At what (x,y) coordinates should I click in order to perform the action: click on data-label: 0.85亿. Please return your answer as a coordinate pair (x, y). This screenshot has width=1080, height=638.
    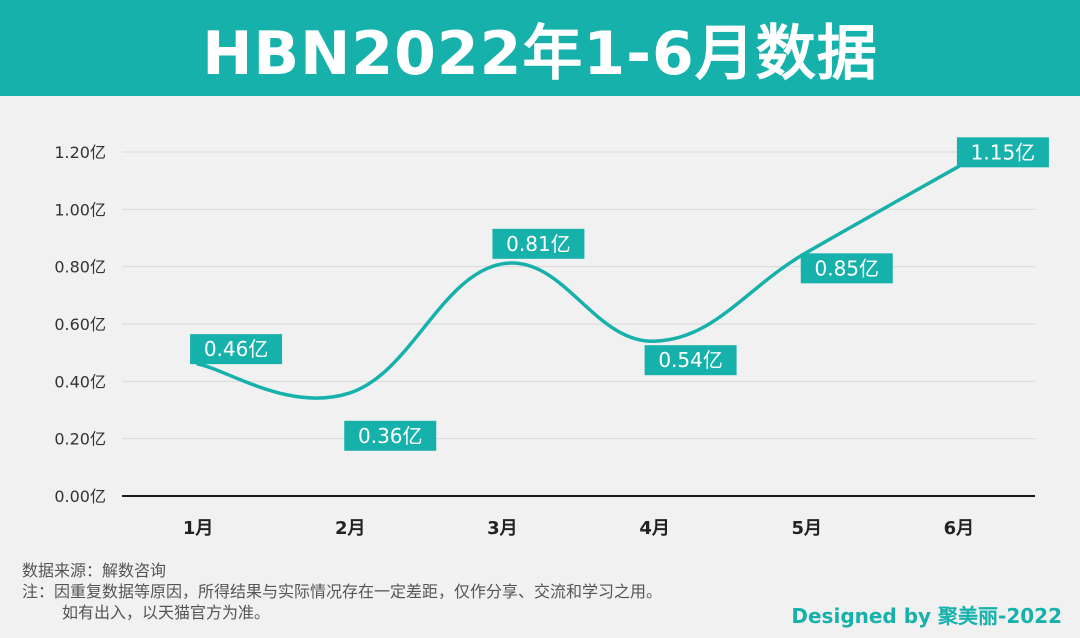
    Looking at the image, I should click on (846, 268).